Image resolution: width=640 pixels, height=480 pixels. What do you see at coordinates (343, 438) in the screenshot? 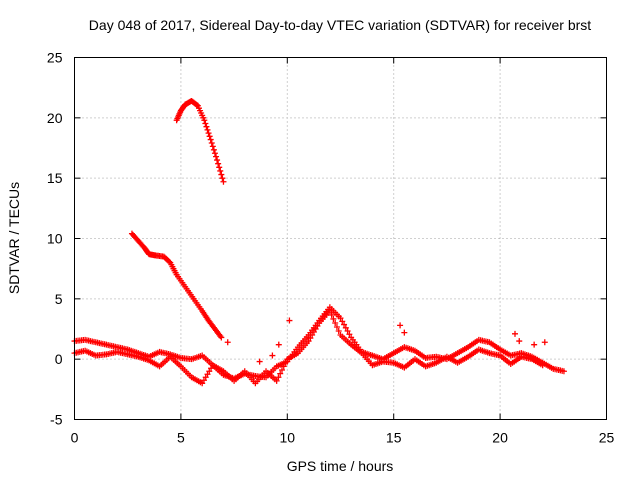
I see `x-tick-labels: 0 5 10 15 20 25` at bounding box center [343, 438].